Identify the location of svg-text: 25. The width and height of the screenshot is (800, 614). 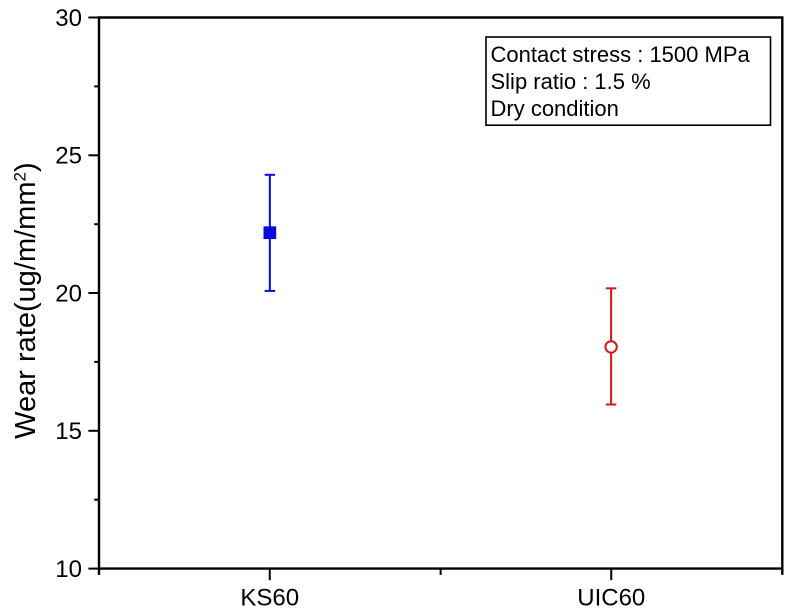
(68, 156).